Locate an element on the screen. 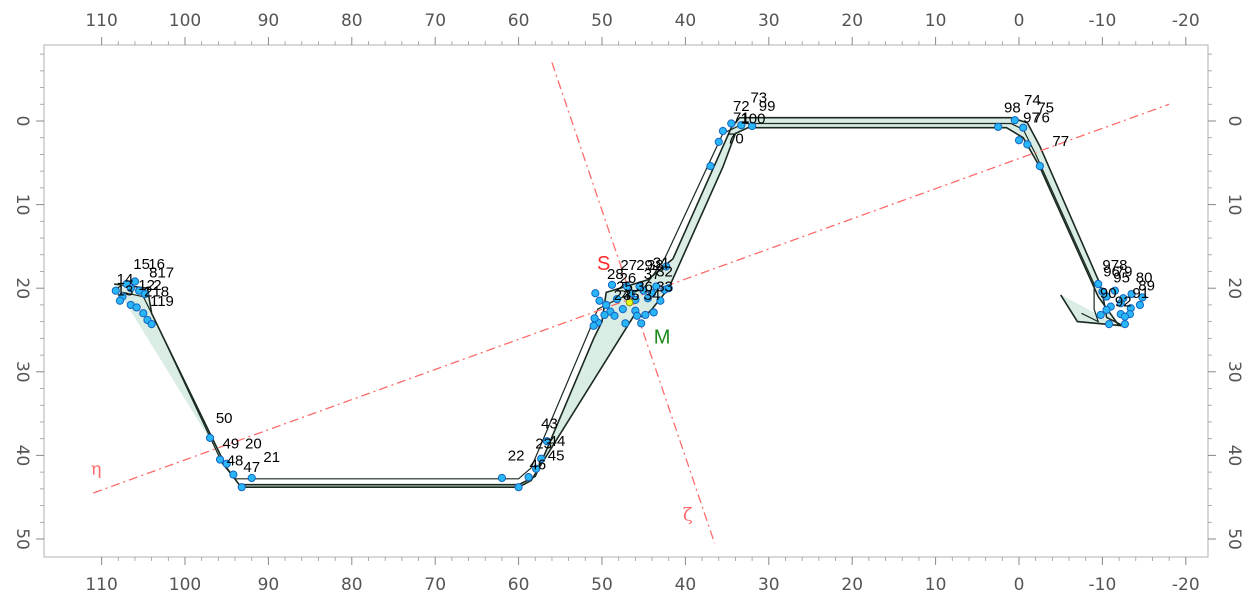 This screenshot has height=599, width=1250. point-label: 91 is located at coordinates (1140, 293).